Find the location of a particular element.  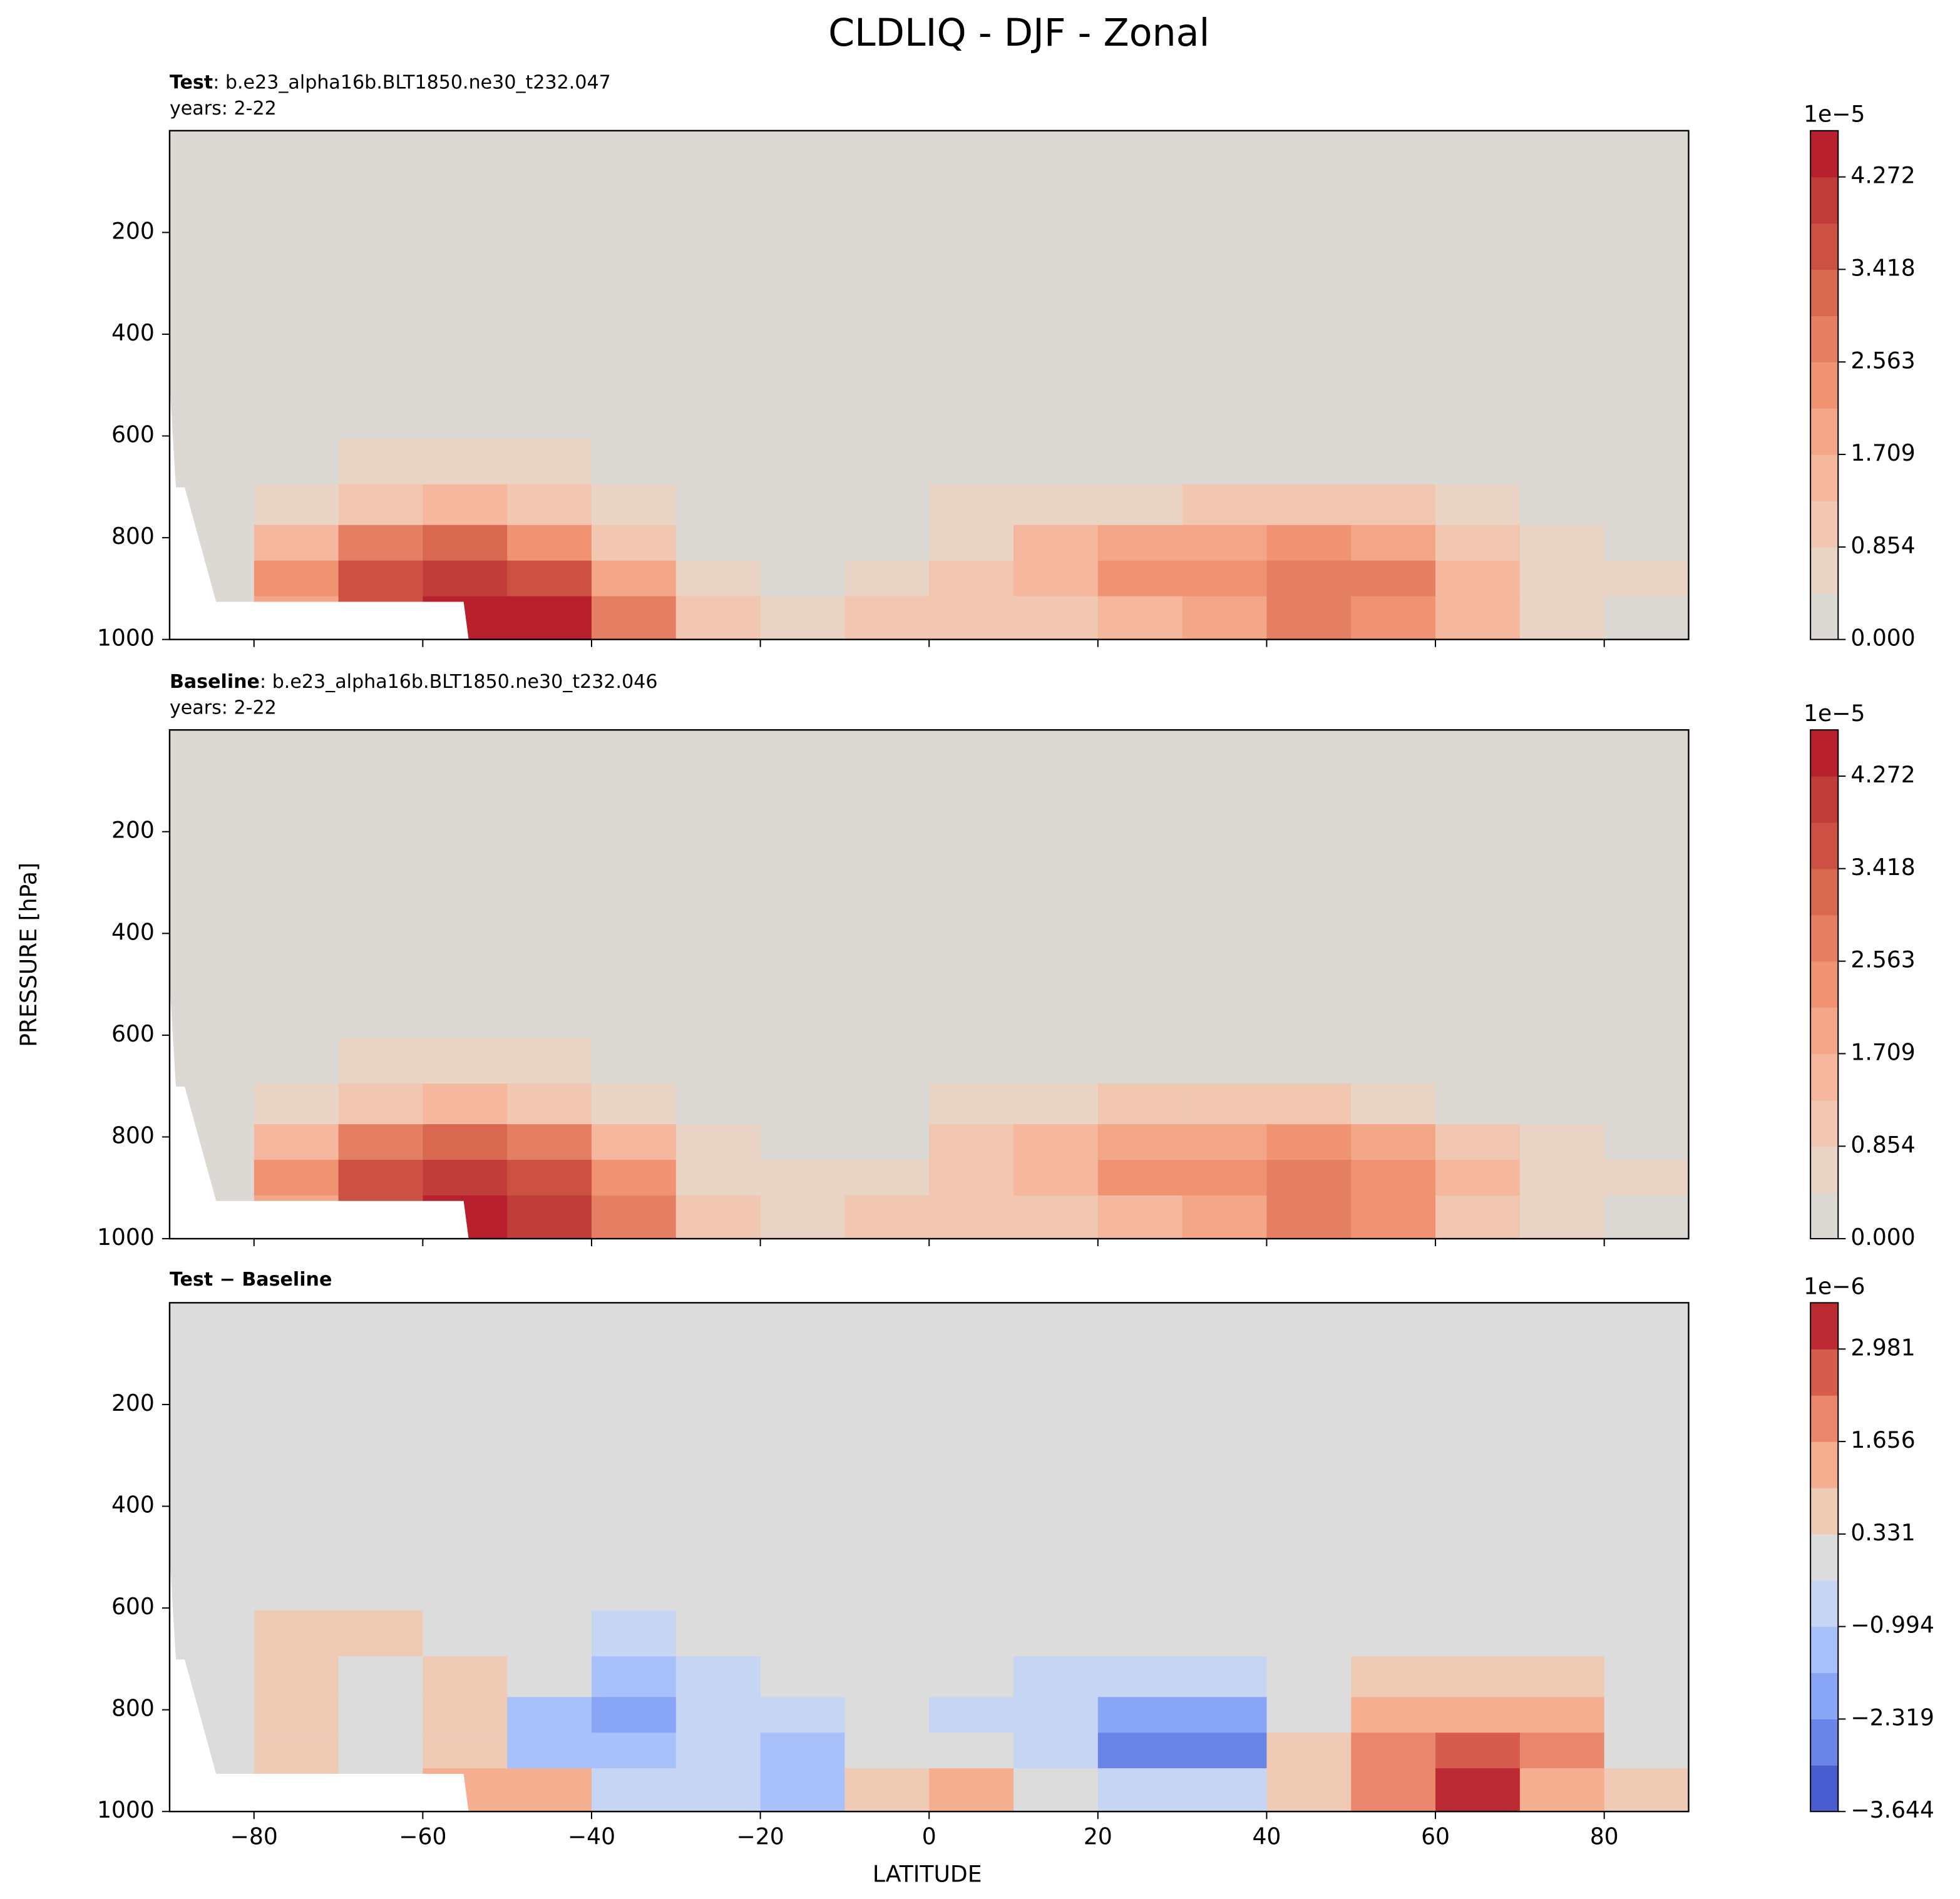

colorbar-tick-label: 2.563 is located at coordinates (1882, 360).